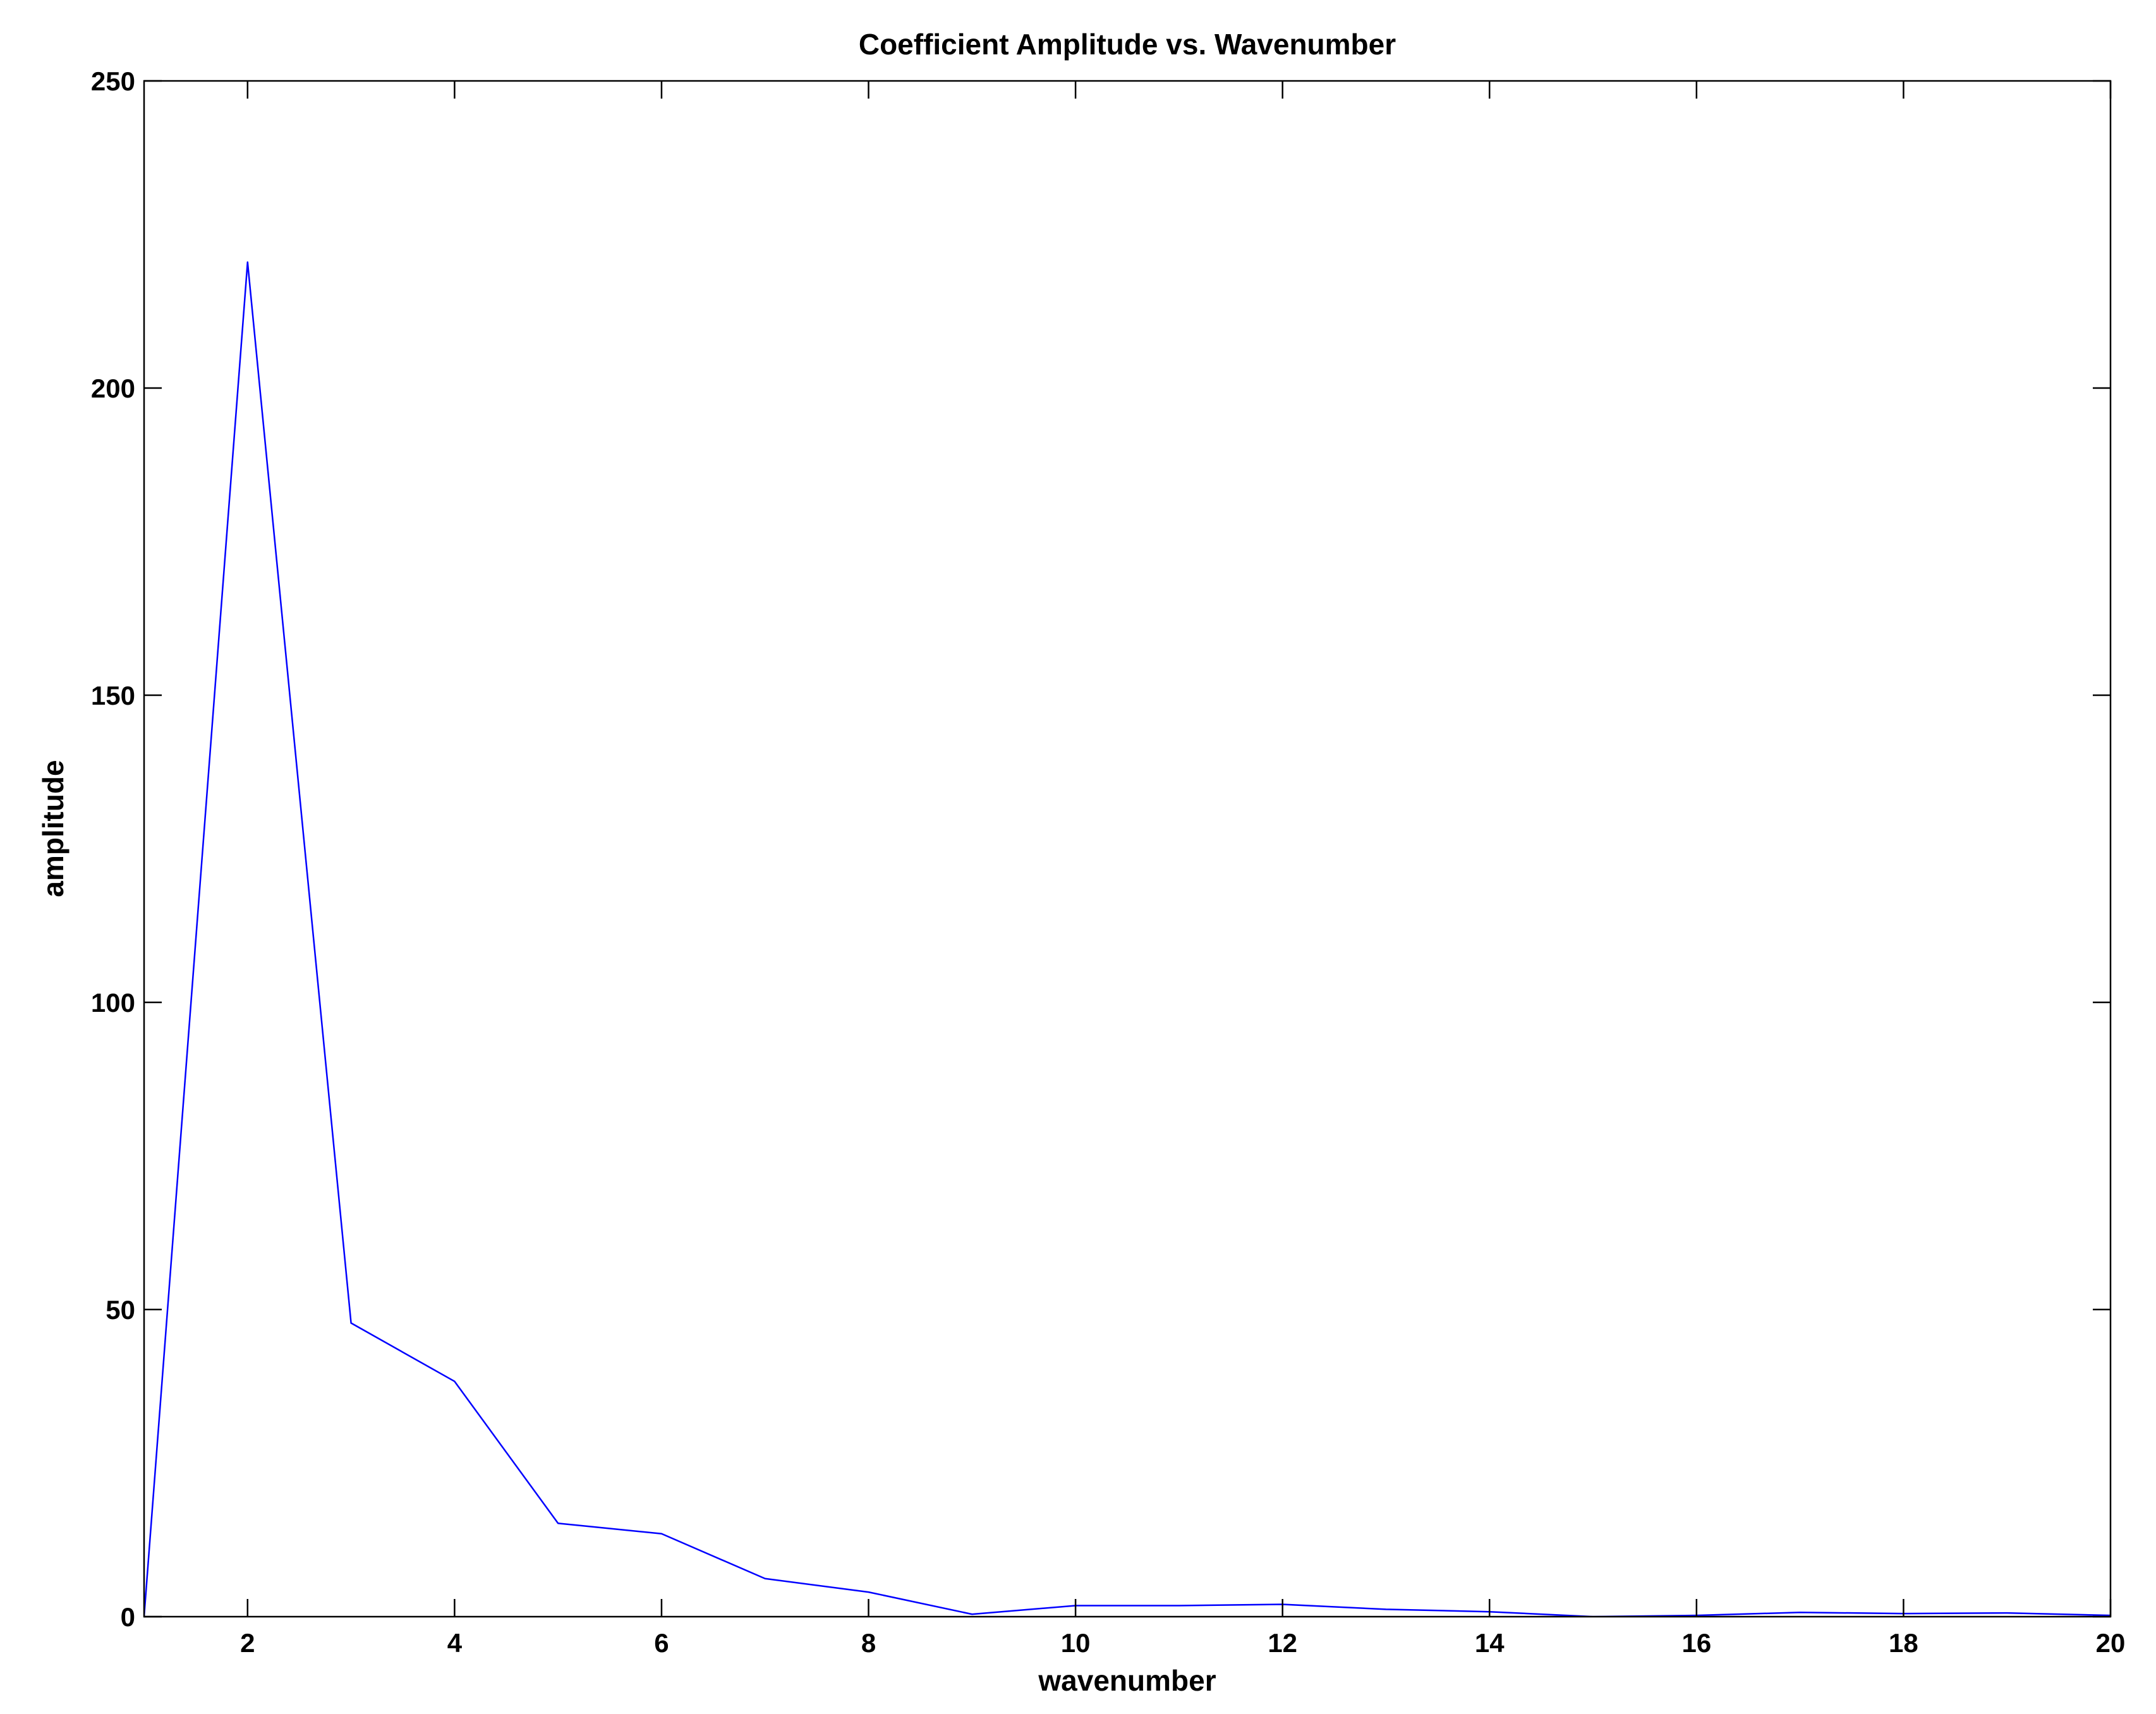  I want to click on y-tick-labels: 0 50 100 150 200 250, so click(113, 849).